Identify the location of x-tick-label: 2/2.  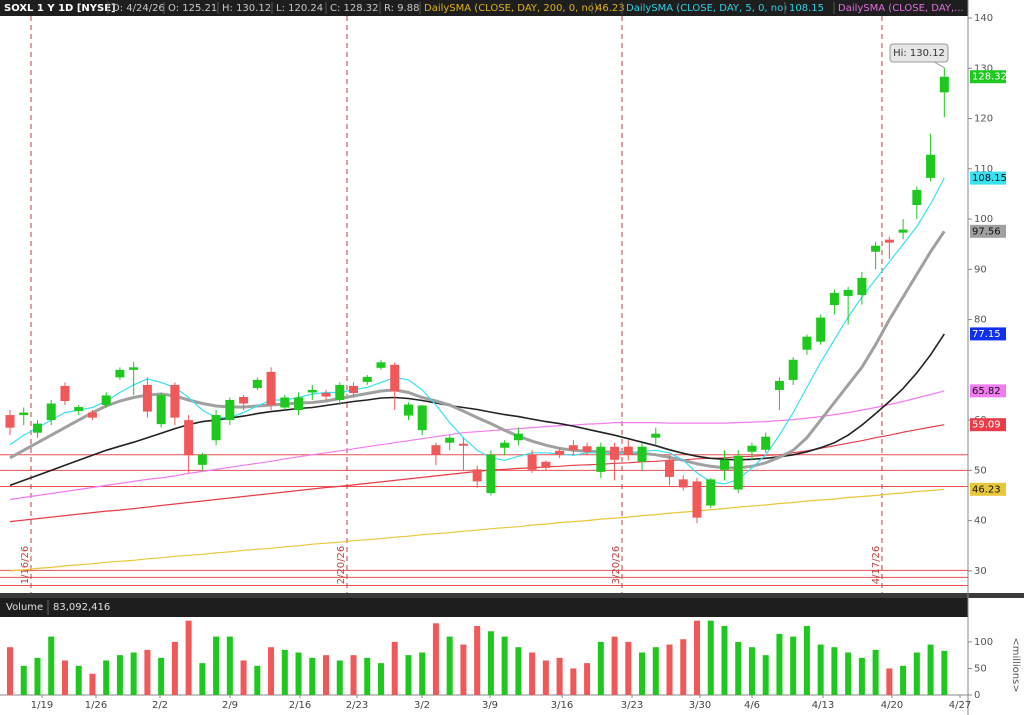
(160, 705).